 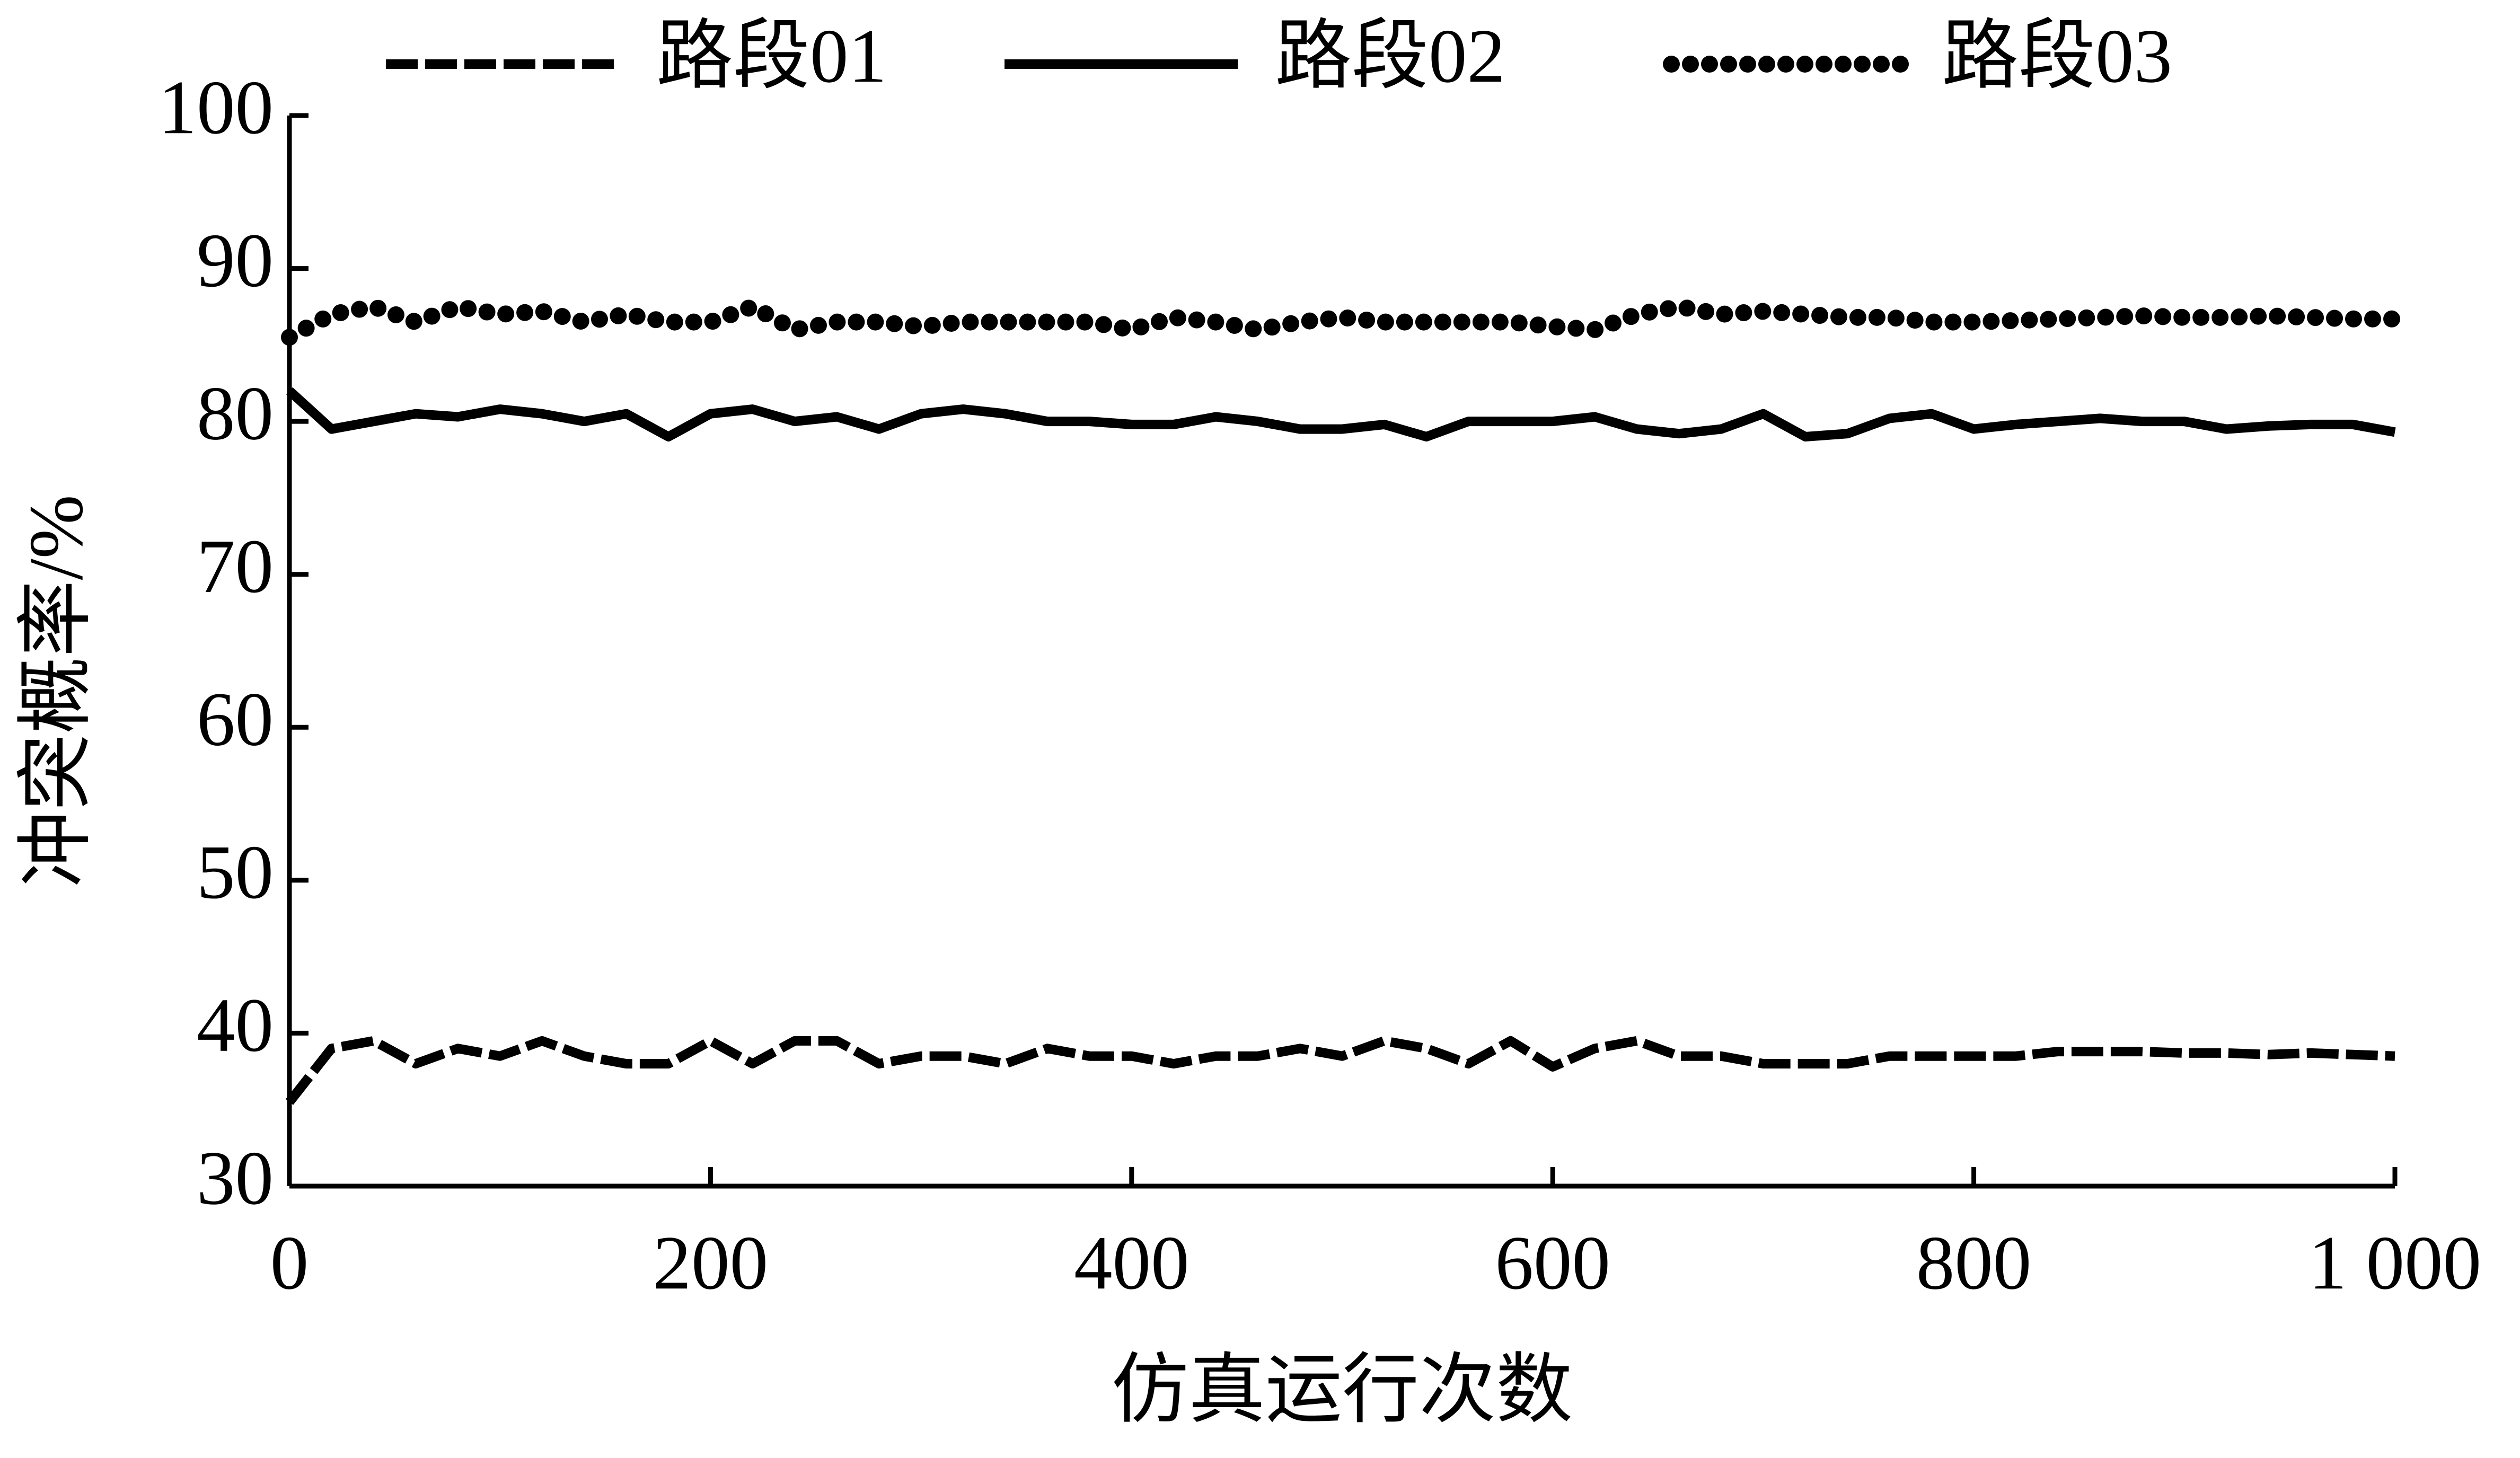 What do you see at coordinates (235, 413) in the screenshot?
I see `y-tick-label: 80` at bounding box center [235, 413].